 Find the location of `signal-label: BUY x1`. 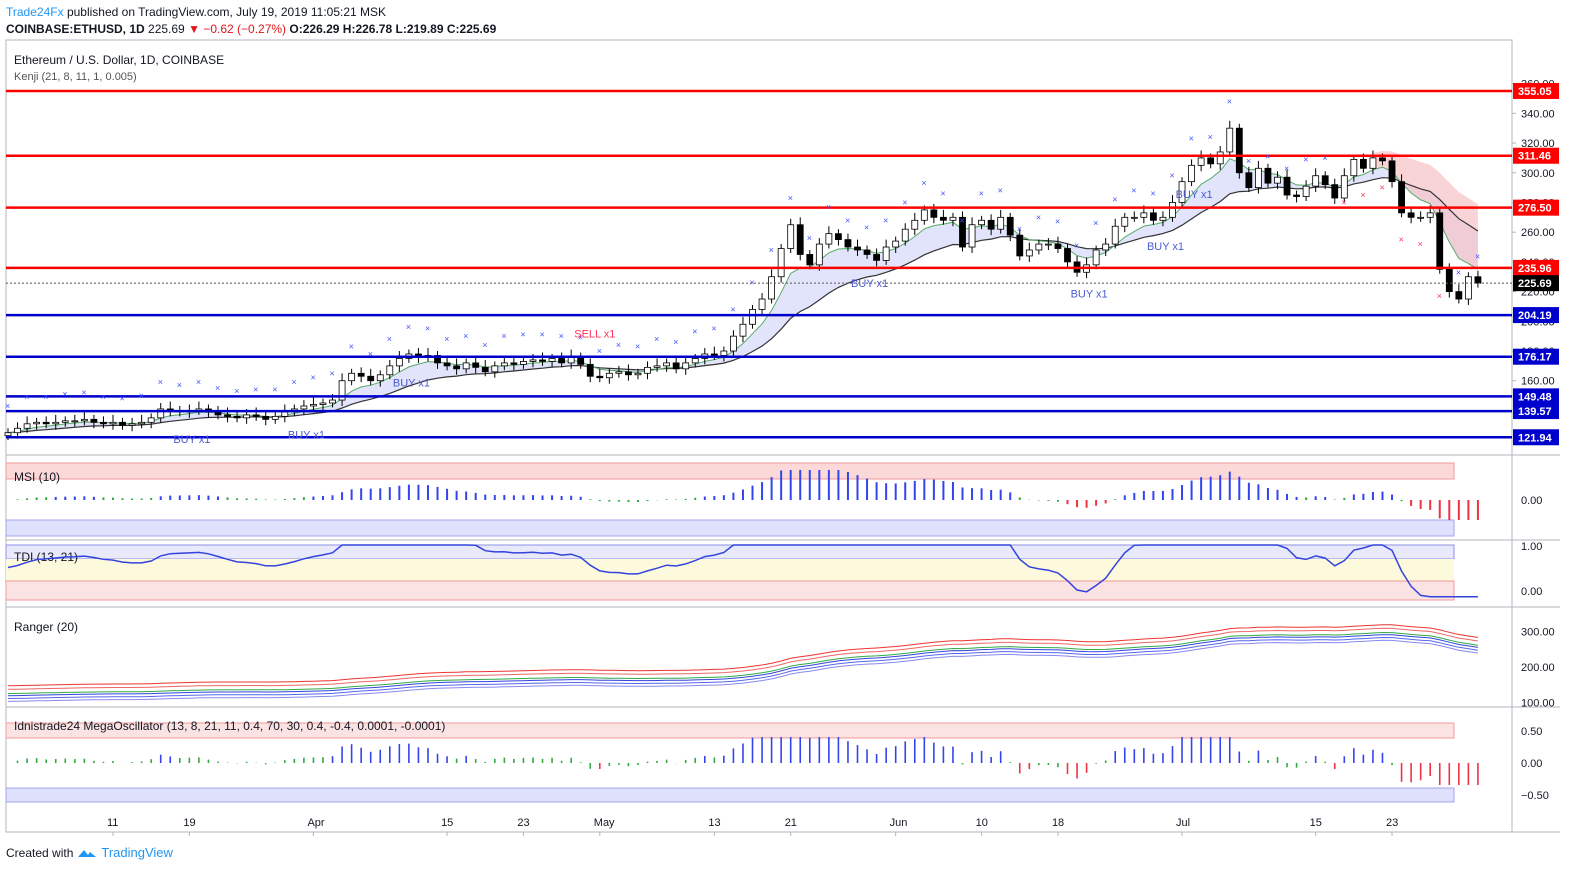

signal-label: BUY x1 is located at coordinates (306, 436).